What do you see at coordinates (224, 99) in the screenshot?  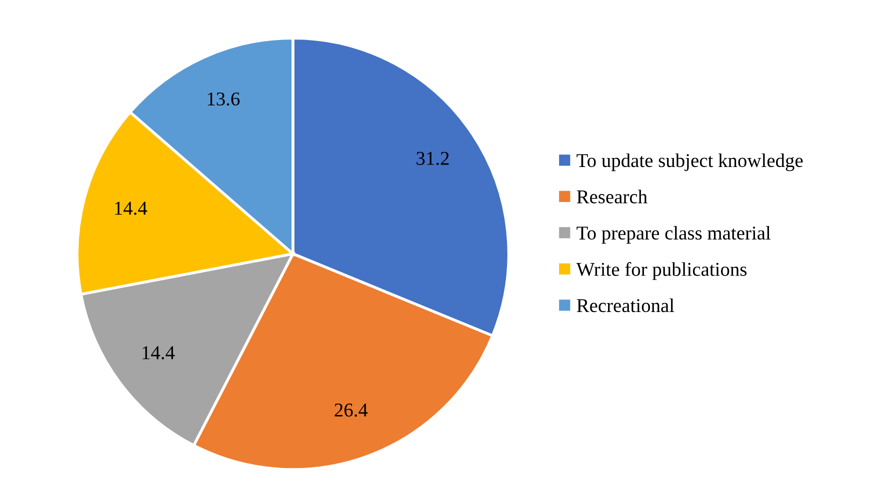 I see `data-label: 13.6` at bounding box center [224, 99].